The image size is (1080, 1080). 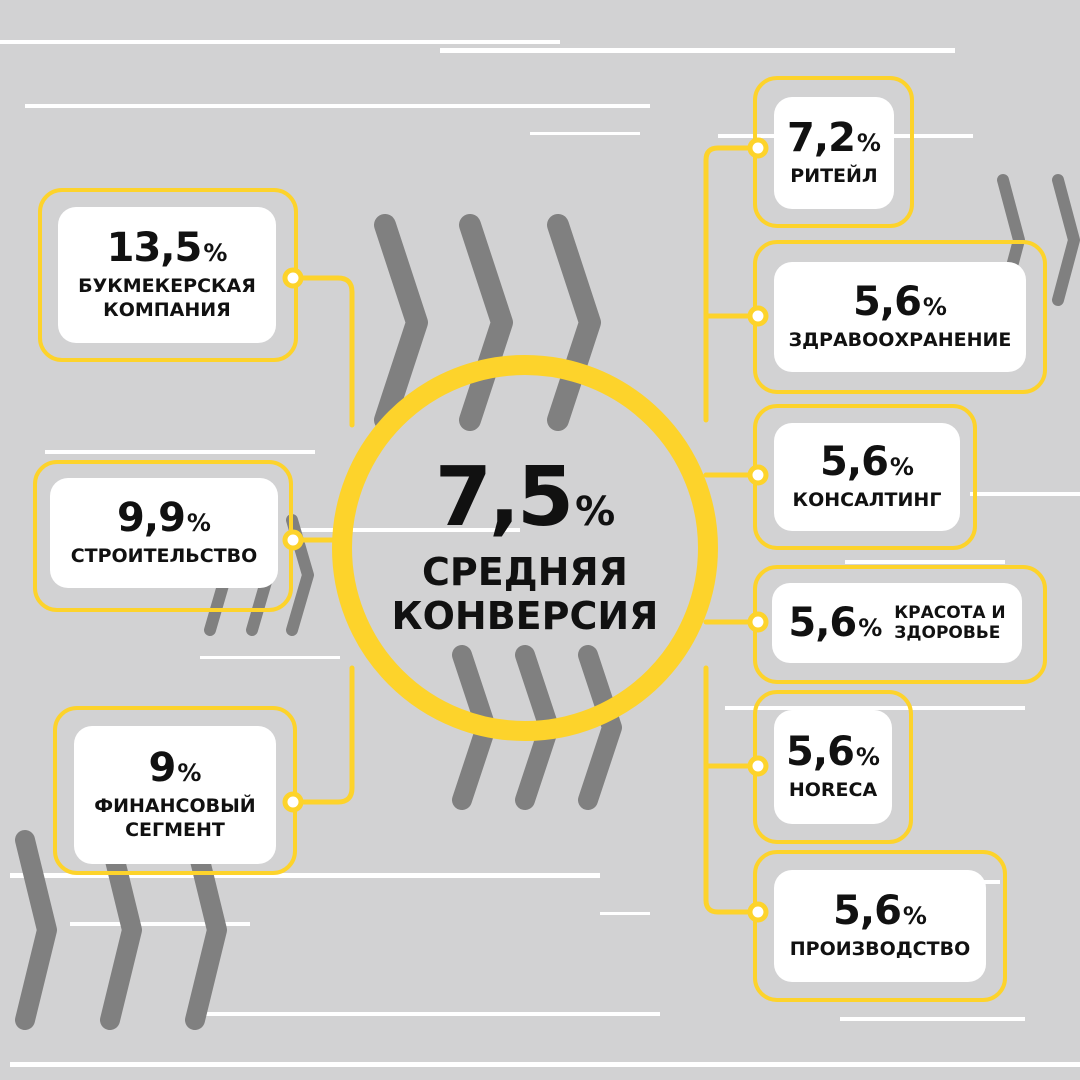 I want to click on card-retail: 7,2% РИТЕЙЛ, so click(x=834, y=153).